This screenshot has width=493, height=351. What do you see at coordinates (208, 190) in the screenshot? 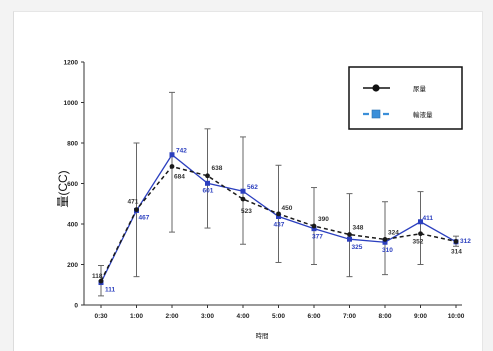
I see `data-label-infusion: 601` at bounding box center [208, 190].